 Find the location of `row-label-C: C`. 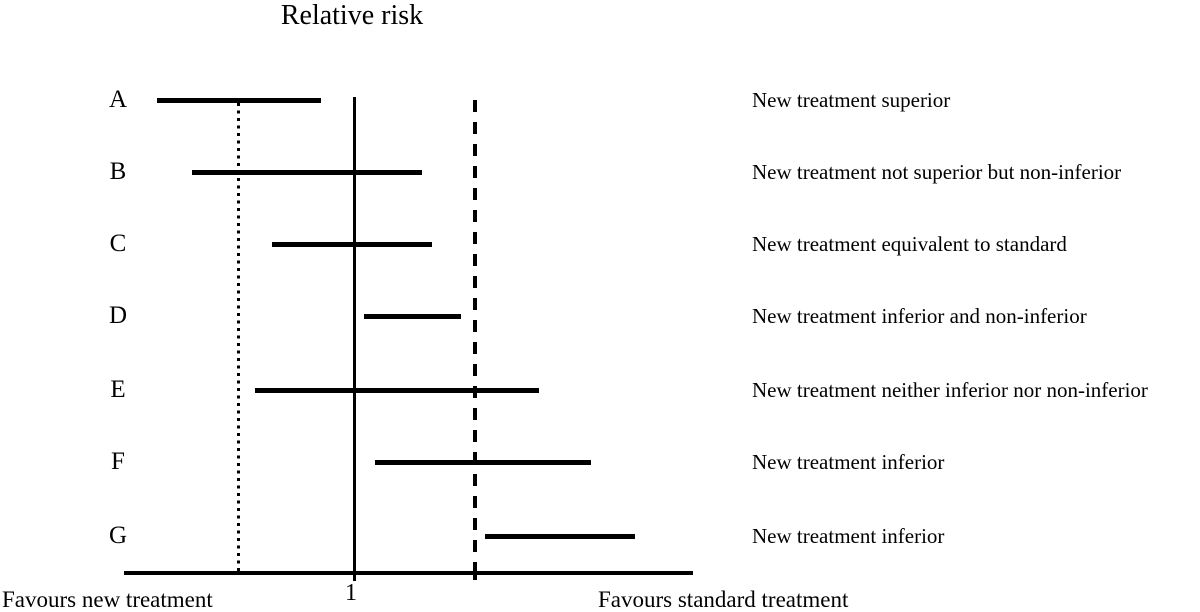

row-label-C: C is located at coordinates (118, 243).